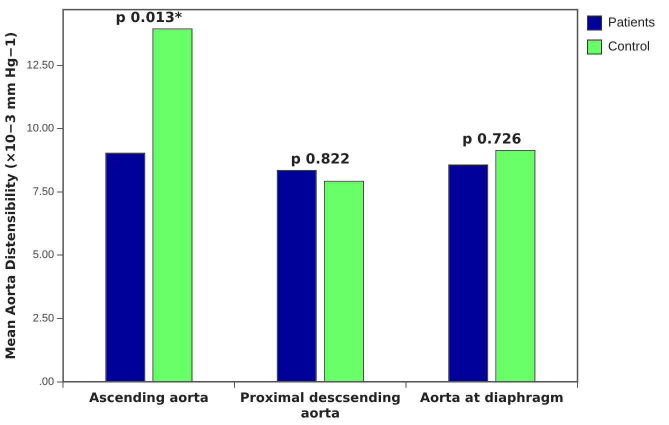 Image resolution: width=669 pixels, height=425 pixels. Describe the element at coordinates (40, 128) in the screenshot. I see `y-tick-label: 10.00` at that location.